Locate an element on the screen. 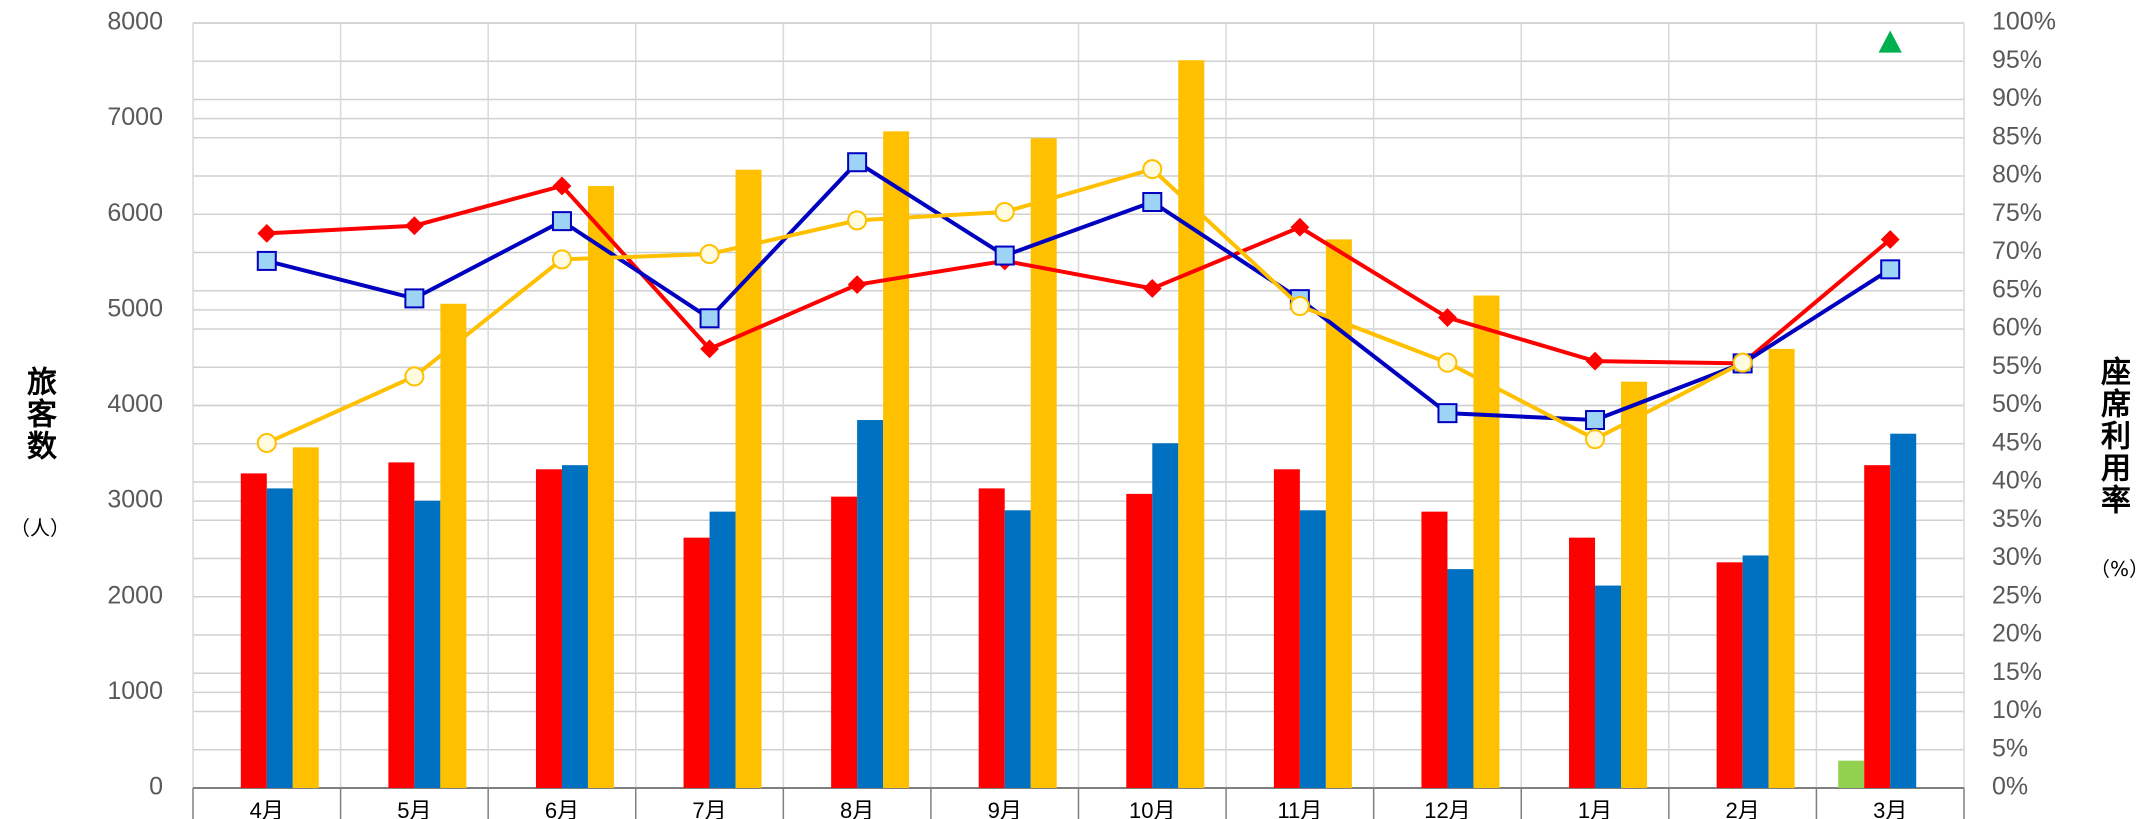 The height and width of the screenshot is (819, 2145). x-tick-label: 2月 is located at coordinates (1743, 808).